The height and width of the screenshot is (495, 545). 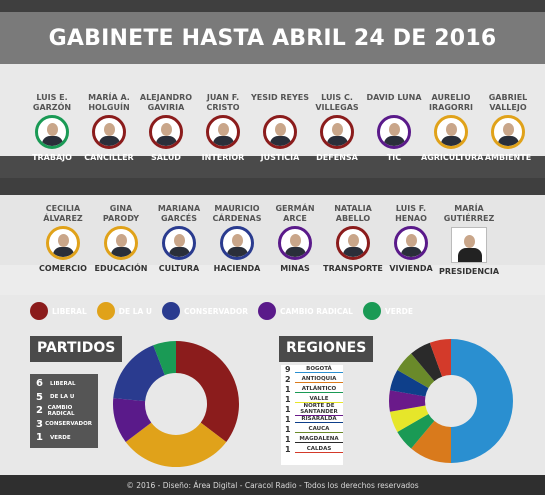 I want to click on minister-name: NATALIA ABELLO, so click(x=353, y=213).